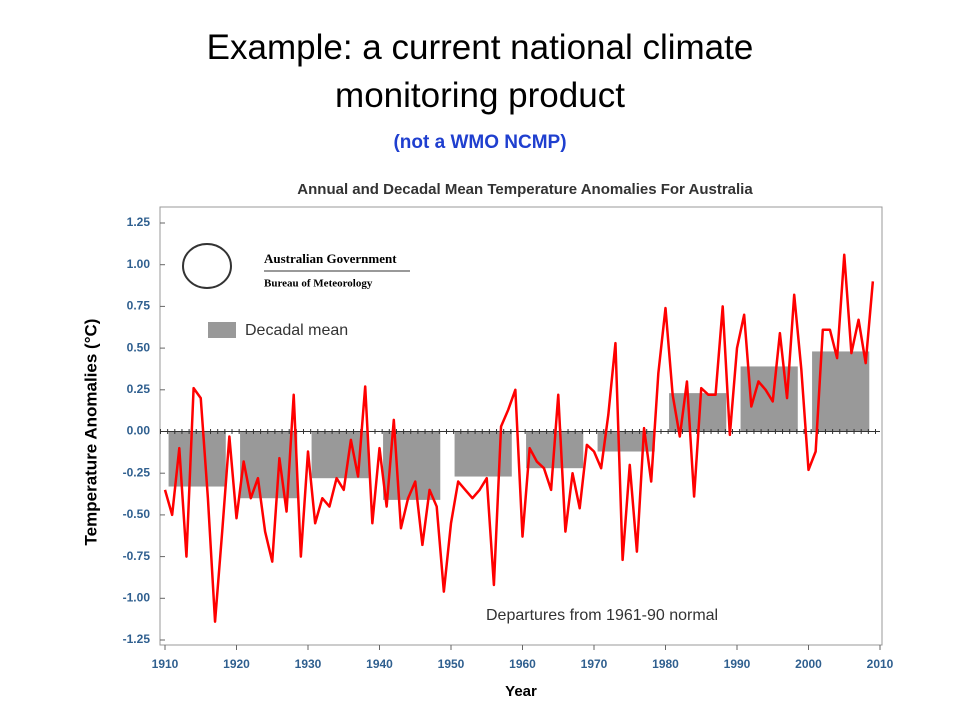 The width and height of the screenshot is (960, 725). Describe the element at coordinates (90, 432) in the screenshot. I see `y-axis-label: Temperature Anomalies (°C)` at that location.